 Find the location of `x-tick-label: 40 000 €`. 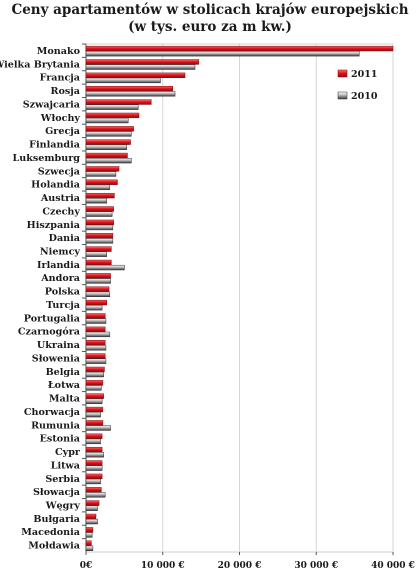

x-tick-label: 40 000 € is located at coordinates (393, 566).